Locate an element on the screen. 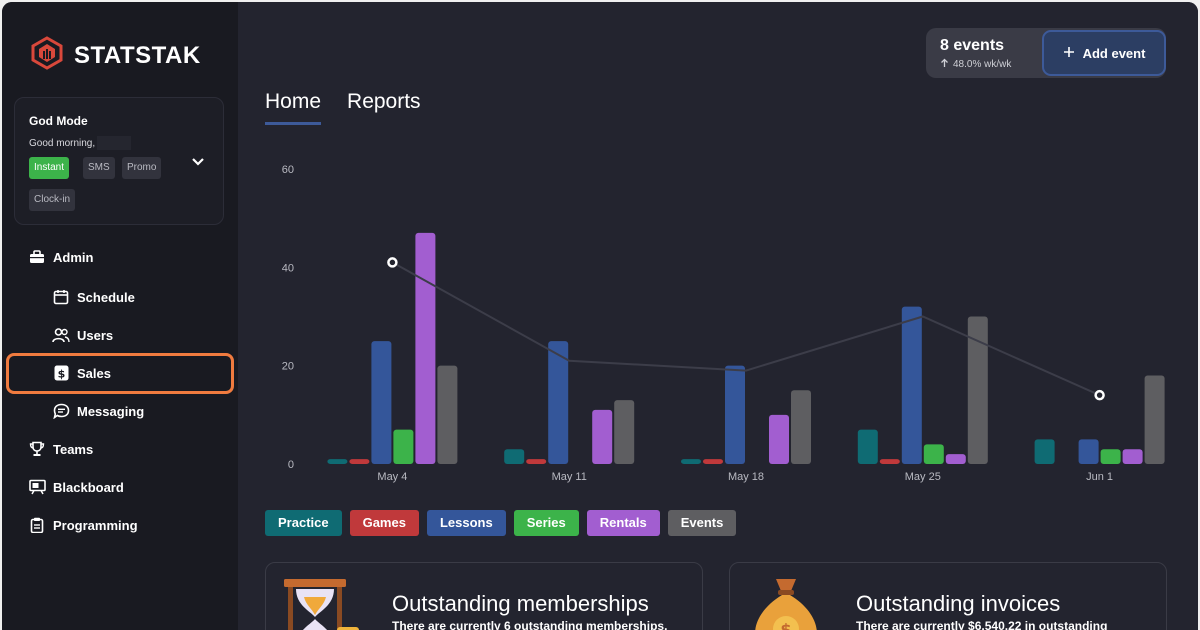 This screenshot has height=630, width=1200. sales-highlight-outline is located at coordinates (120, 373).